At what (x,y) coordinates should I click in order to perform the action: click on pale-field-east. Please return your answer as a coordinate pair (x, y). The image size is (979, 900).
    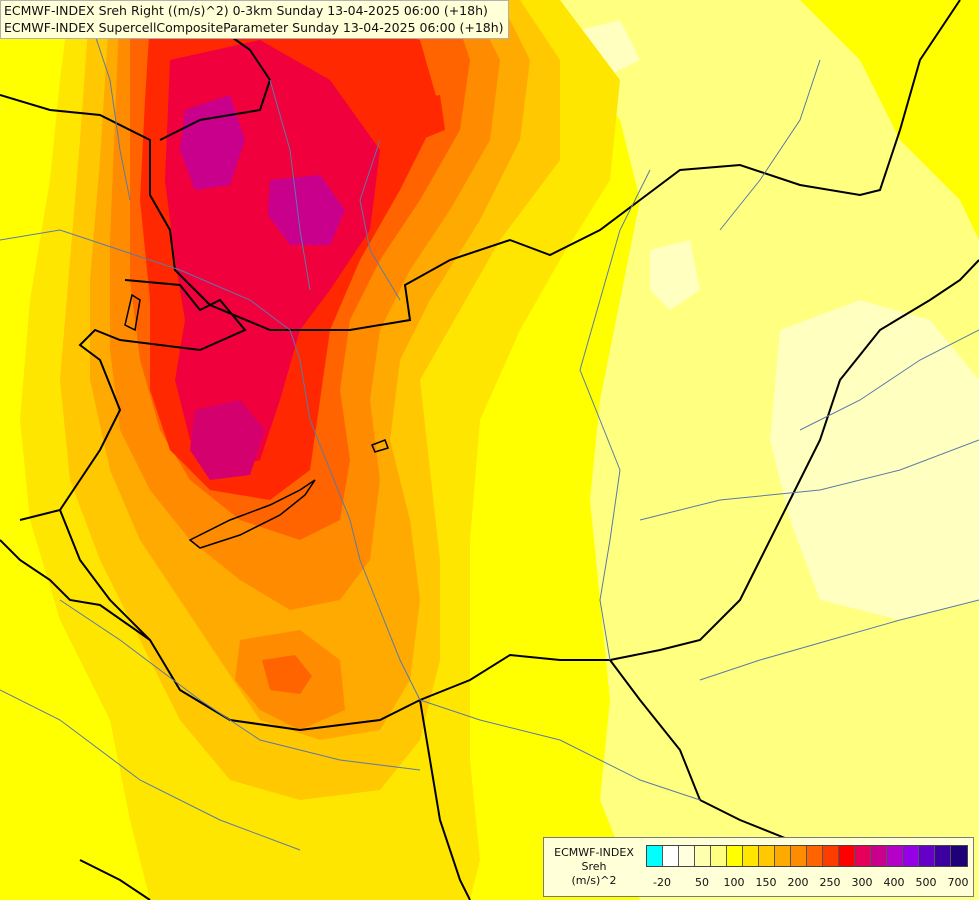
    Looking at the image, I should click on (874, 460).